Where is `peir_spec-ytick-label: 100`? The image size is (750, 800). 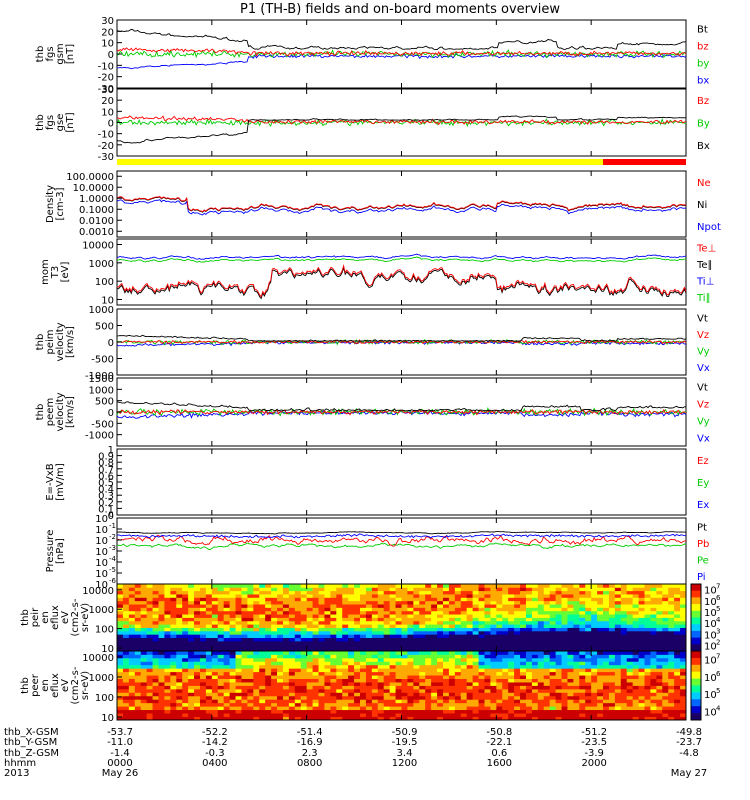 peir_spec-ytick-label: 100 is located at coordinates (104, 630).